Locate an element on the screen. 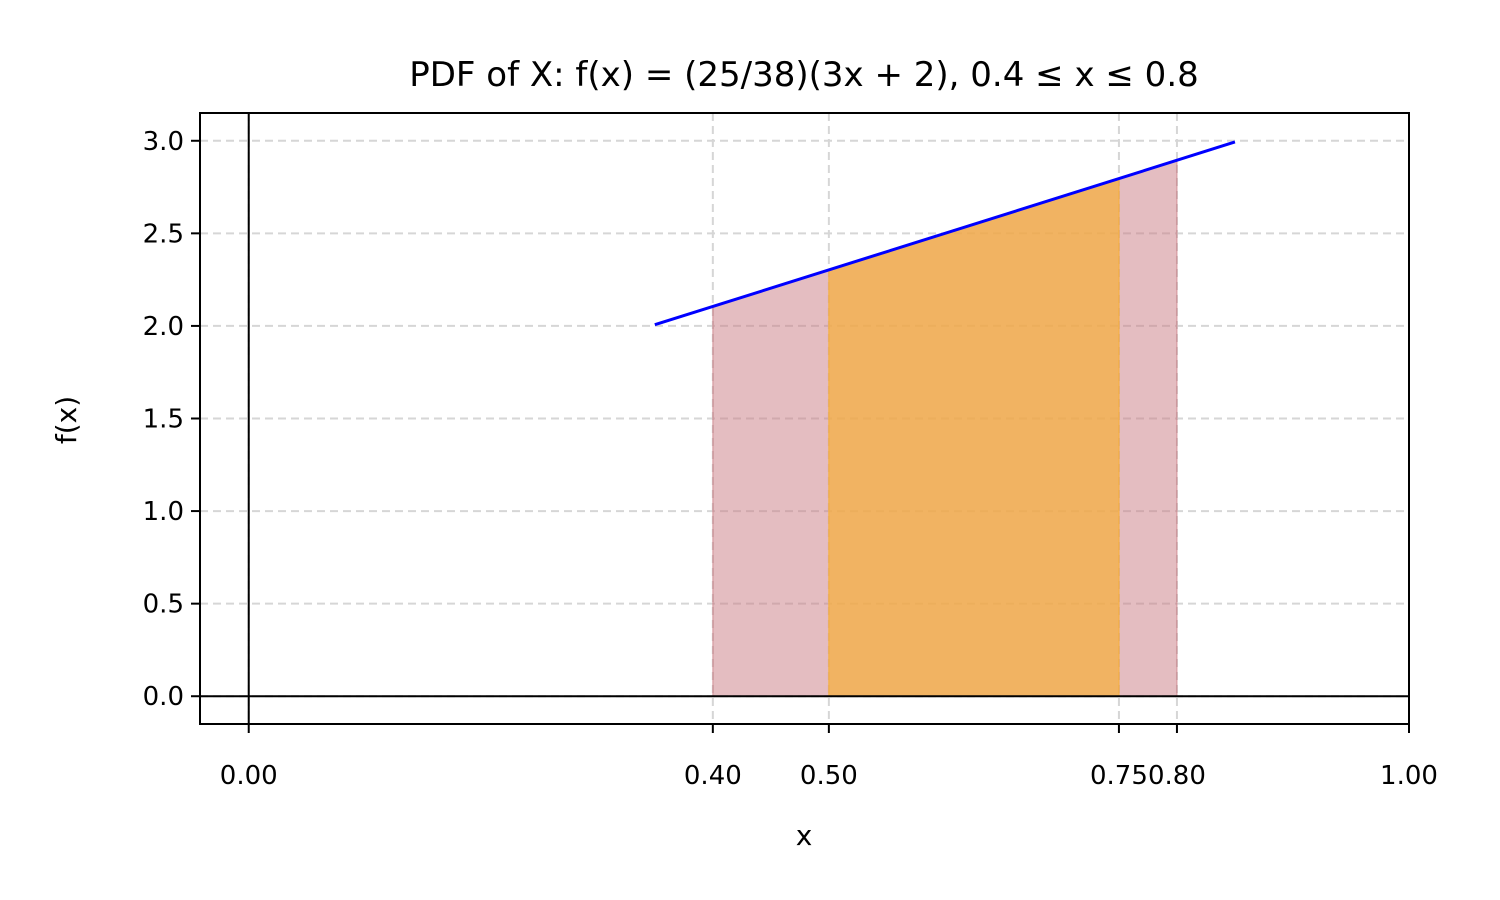  x-tick-label-0: 0.00 is located at coordinates (249, 776).